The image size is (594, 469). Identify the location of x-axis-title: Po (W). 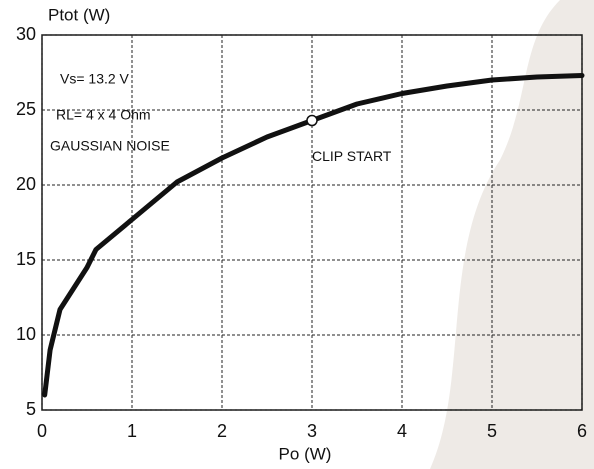
(305, 453).